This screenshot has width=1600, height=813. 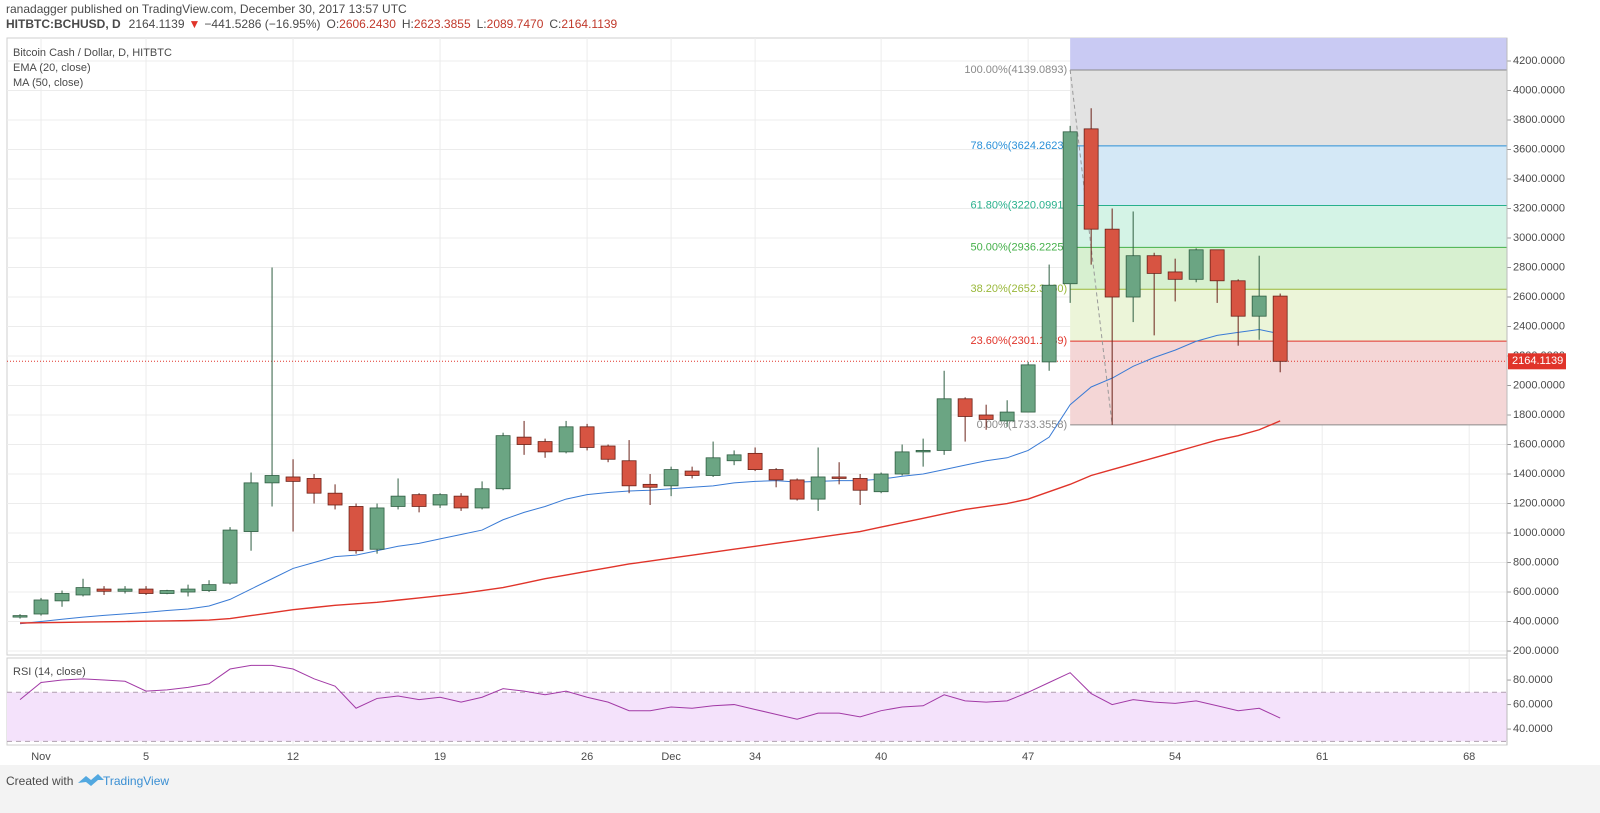 I want to click on fib-label: 100.00%(4139.0893), so click(x=1015, y=70).